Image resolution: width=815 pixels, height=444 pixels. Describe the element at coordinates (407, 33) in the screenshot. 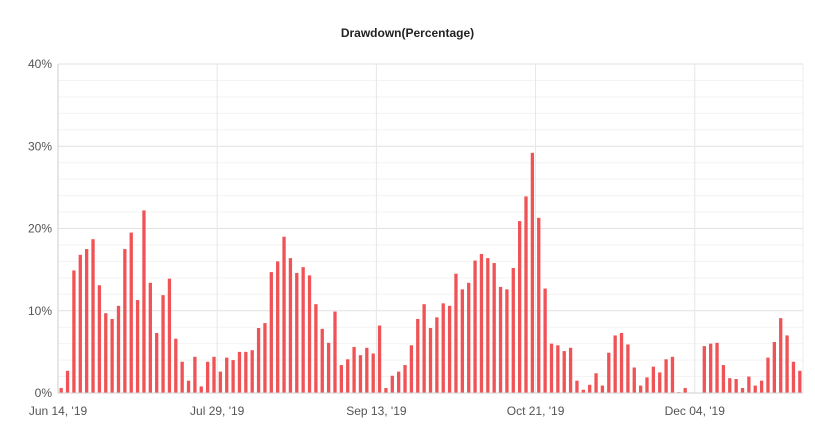

I see `chart-title: Drawdown(Percentage)` at that location.